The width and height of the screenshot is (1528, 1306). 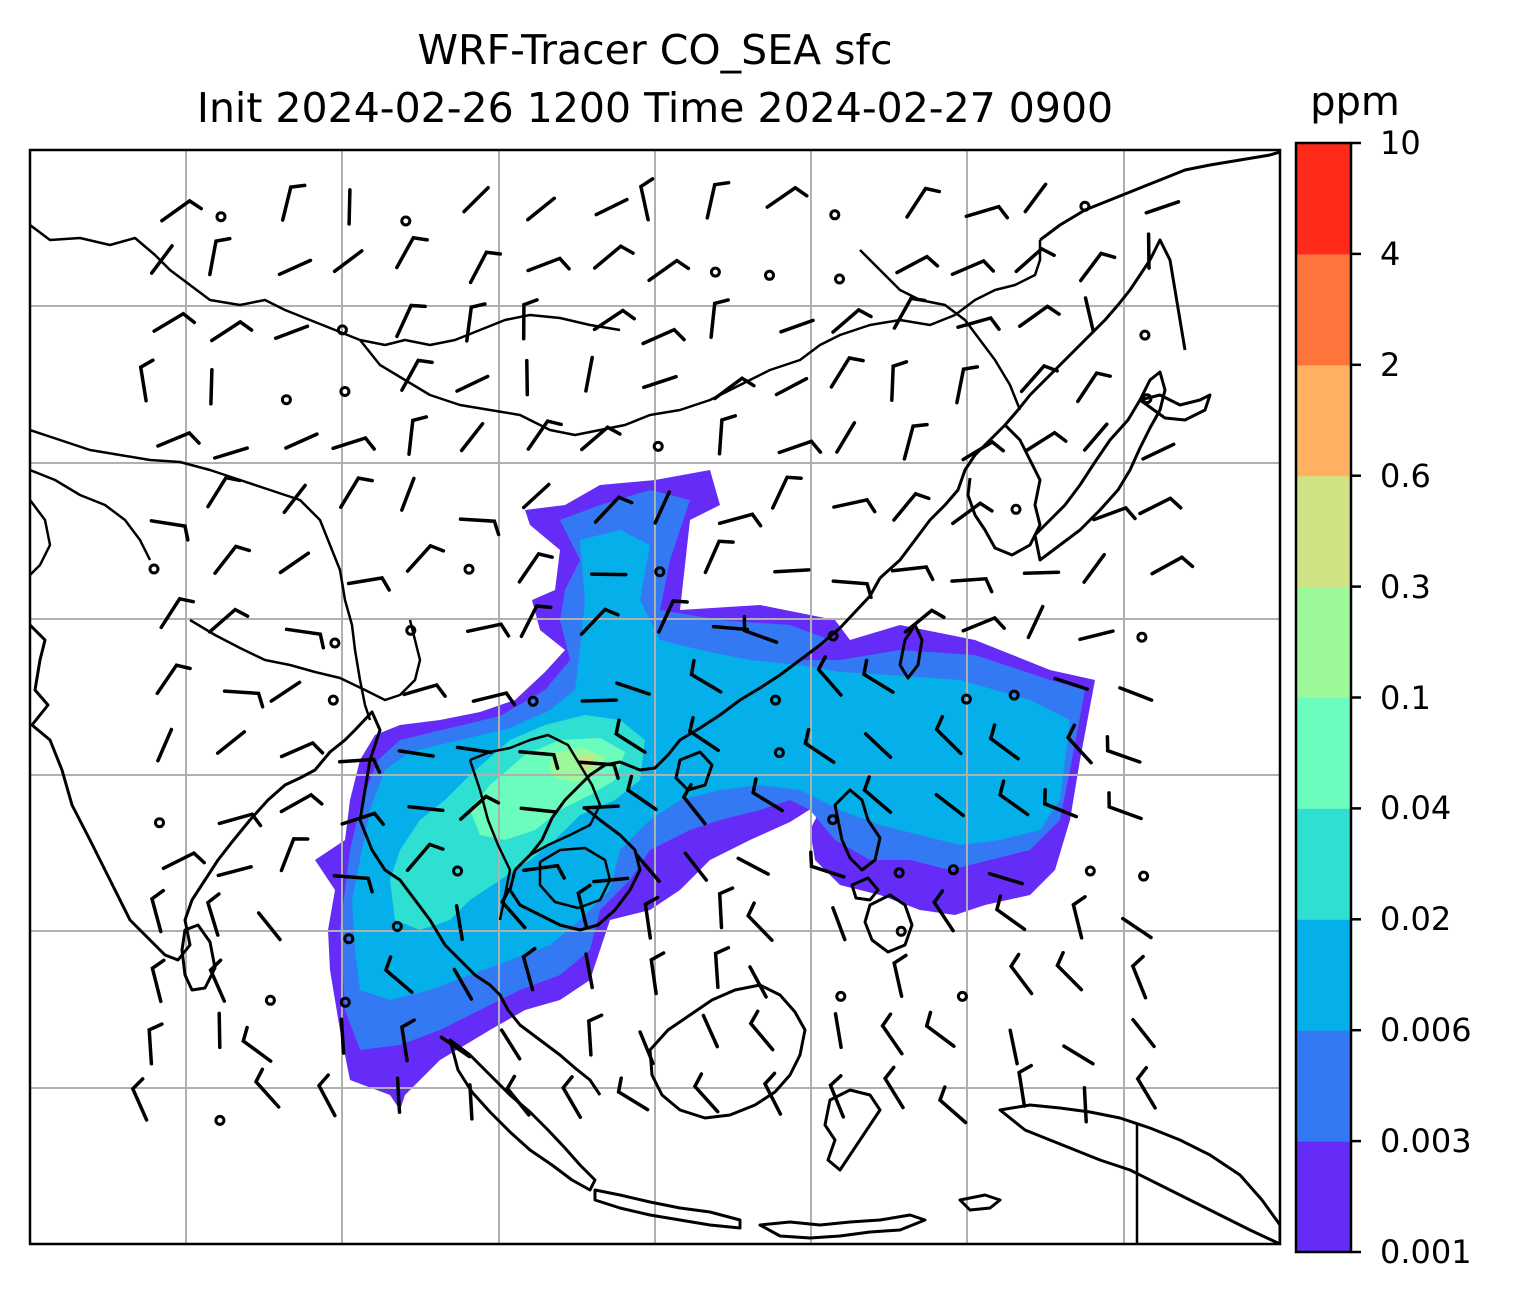 What do you see at coordinates (1400, 143) in the screenshot?
I see `colorbar-tick-label: 10` at bounding box center [1400, 143].